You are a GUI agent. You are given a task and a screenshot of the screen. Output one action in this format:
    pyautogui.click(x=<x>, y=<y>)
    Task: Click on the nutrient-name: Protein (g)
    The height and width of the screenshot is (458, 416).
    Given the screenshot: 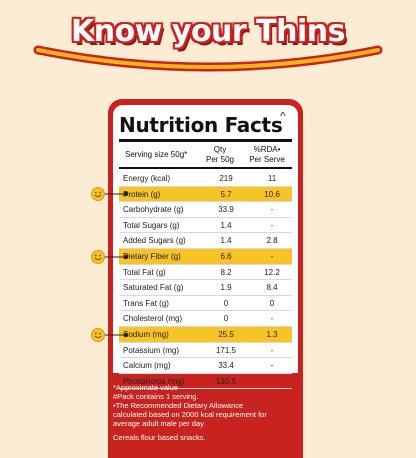 What is the action you would take?
    pyautogui.click(x=142, y=194)
    